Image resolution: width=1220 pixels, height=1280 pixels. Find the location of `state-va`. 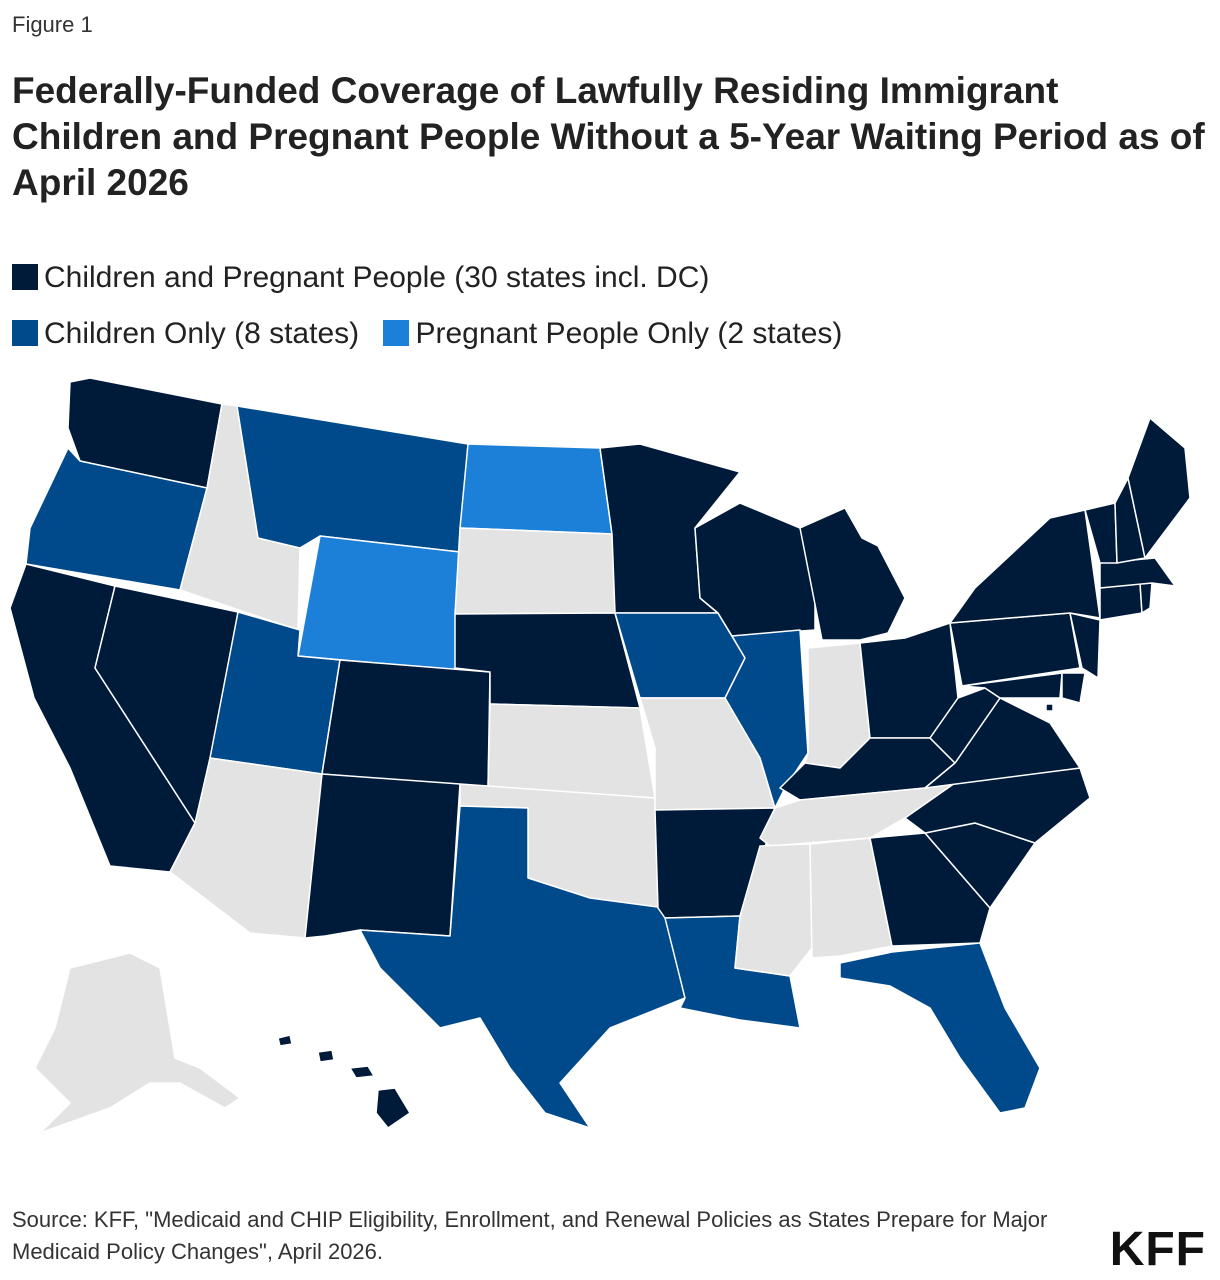

state-va is located at coordinates (1002, 743).